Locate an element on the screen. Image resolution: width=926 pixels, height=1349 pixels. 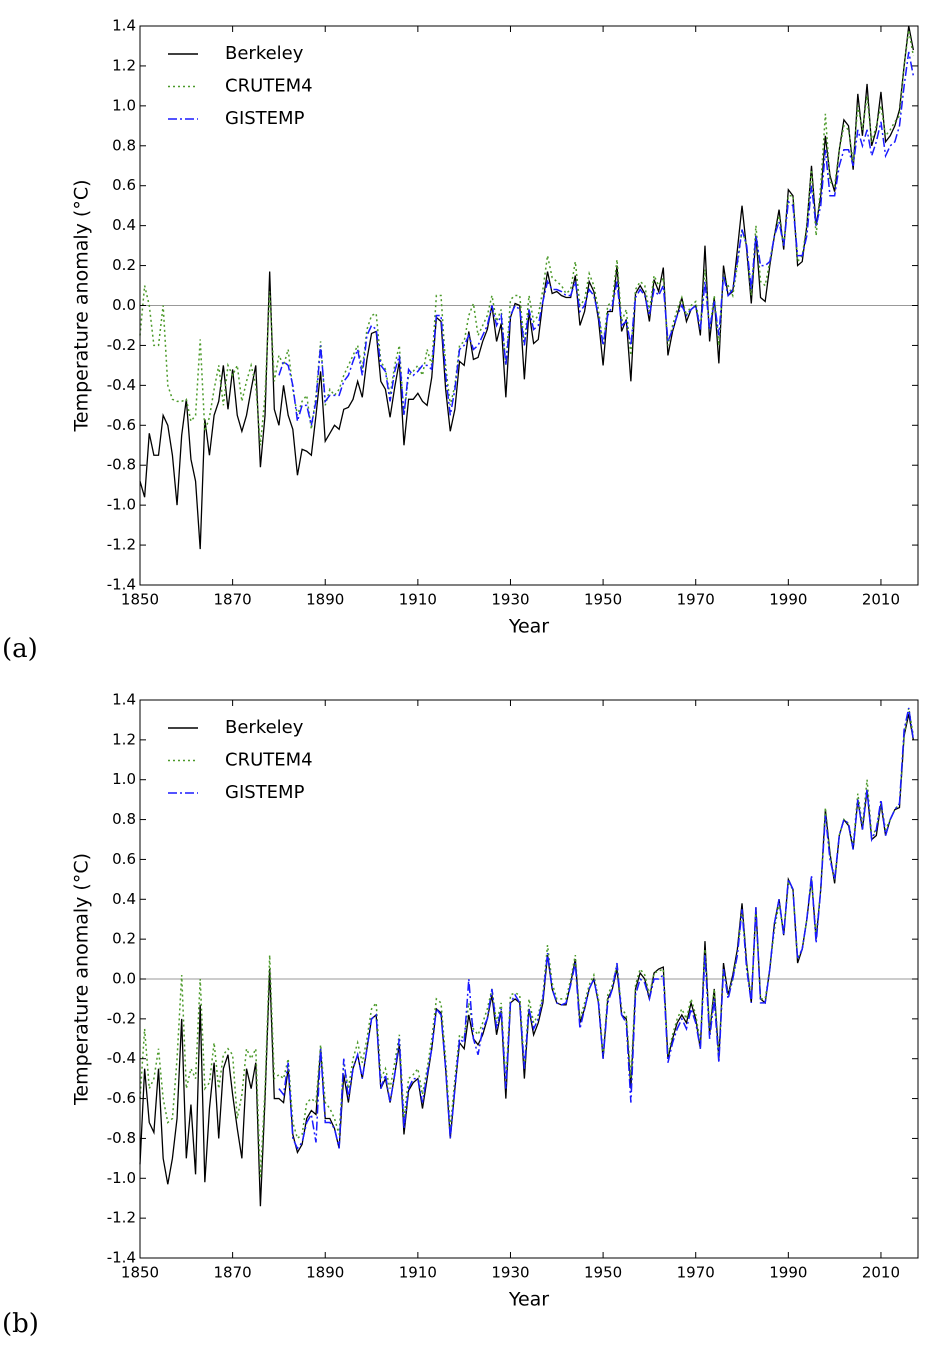
panel-label: (b) is located at coordinates (20, 1324).